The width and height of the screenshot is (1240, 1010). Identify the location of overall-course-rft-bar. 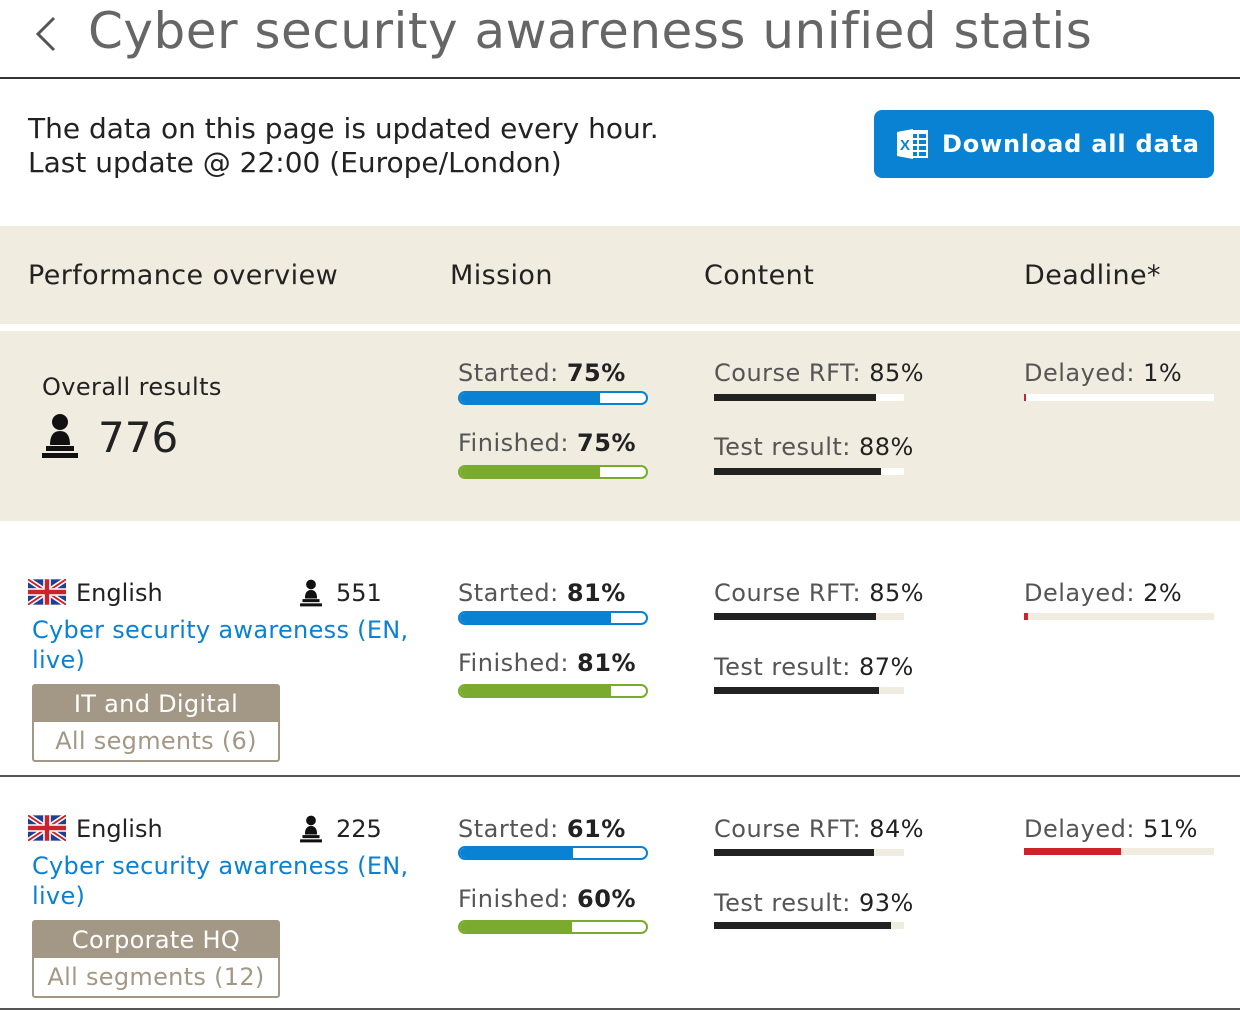
(809, 397).